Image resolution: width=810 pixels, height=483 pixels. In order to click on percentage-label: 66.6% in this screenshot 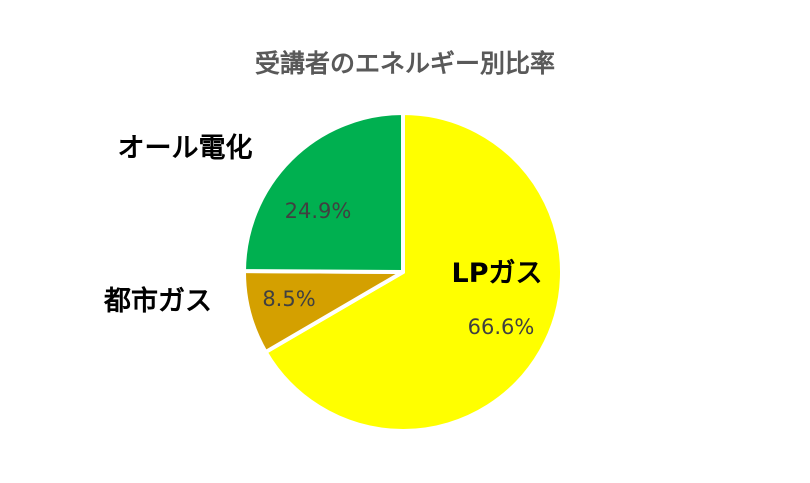, I will do `click(501, 327)`.